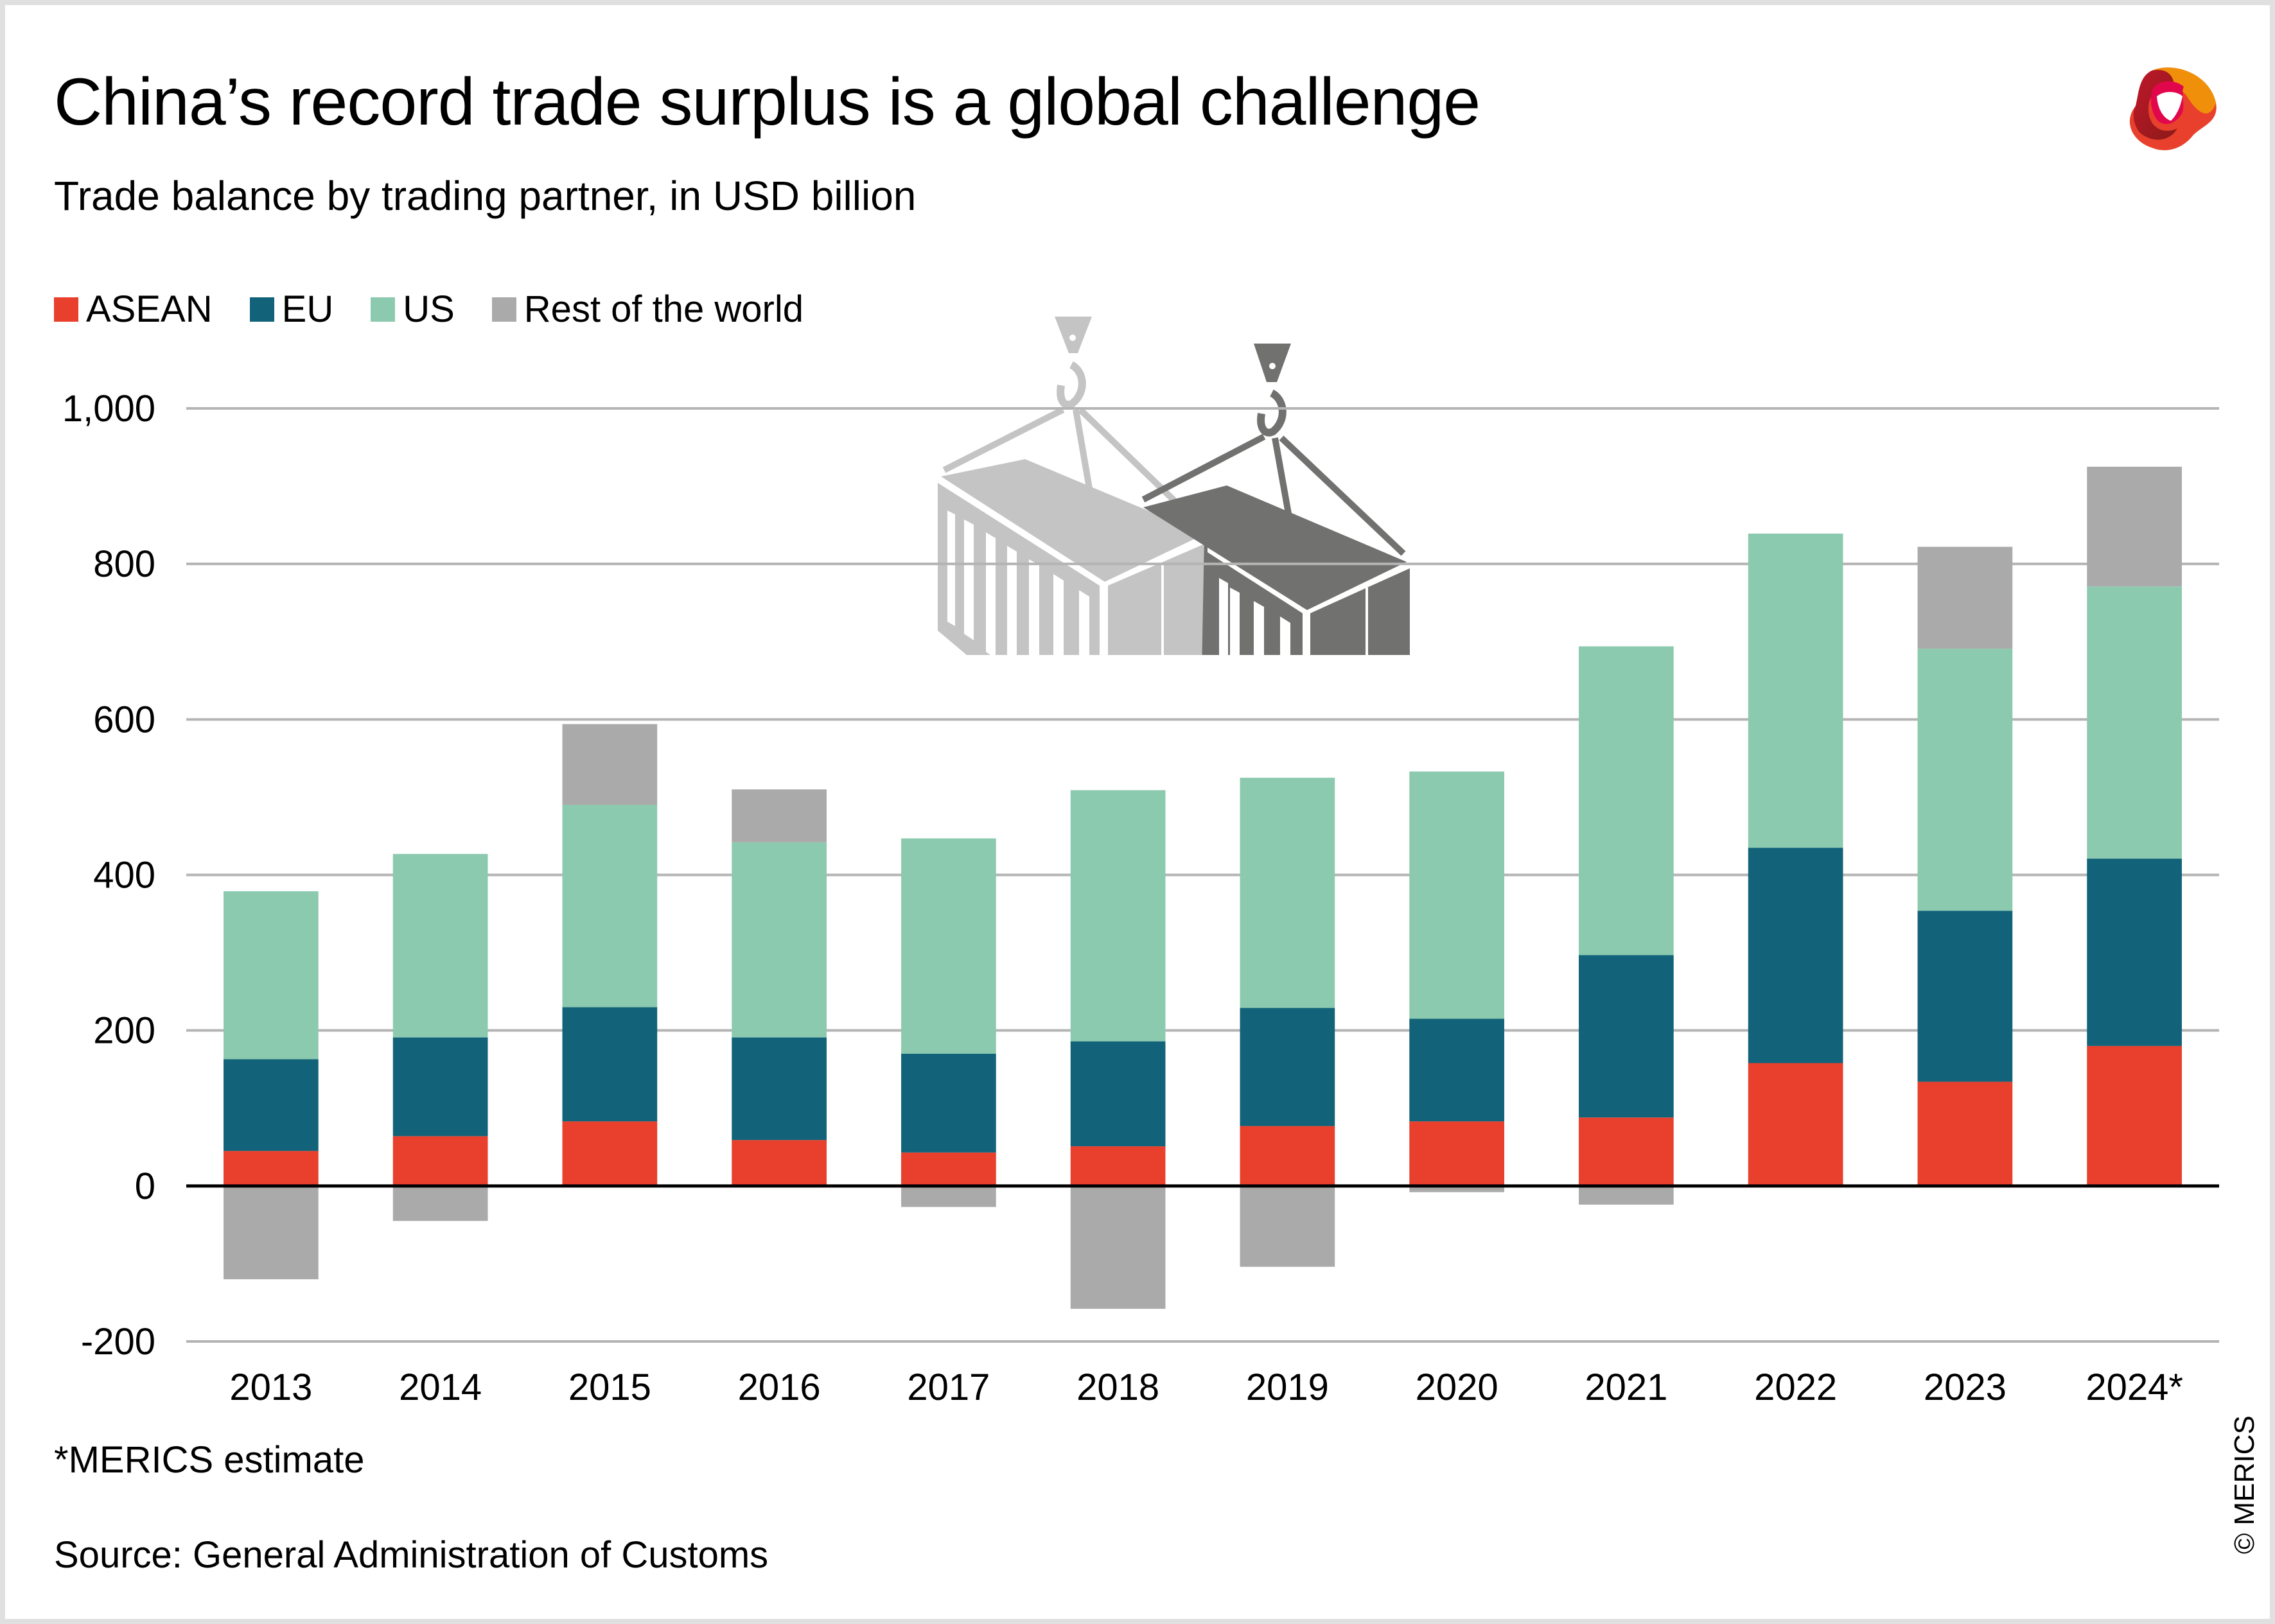  I want to click on legend-item-asean: ASEAN, so click(133, 309).